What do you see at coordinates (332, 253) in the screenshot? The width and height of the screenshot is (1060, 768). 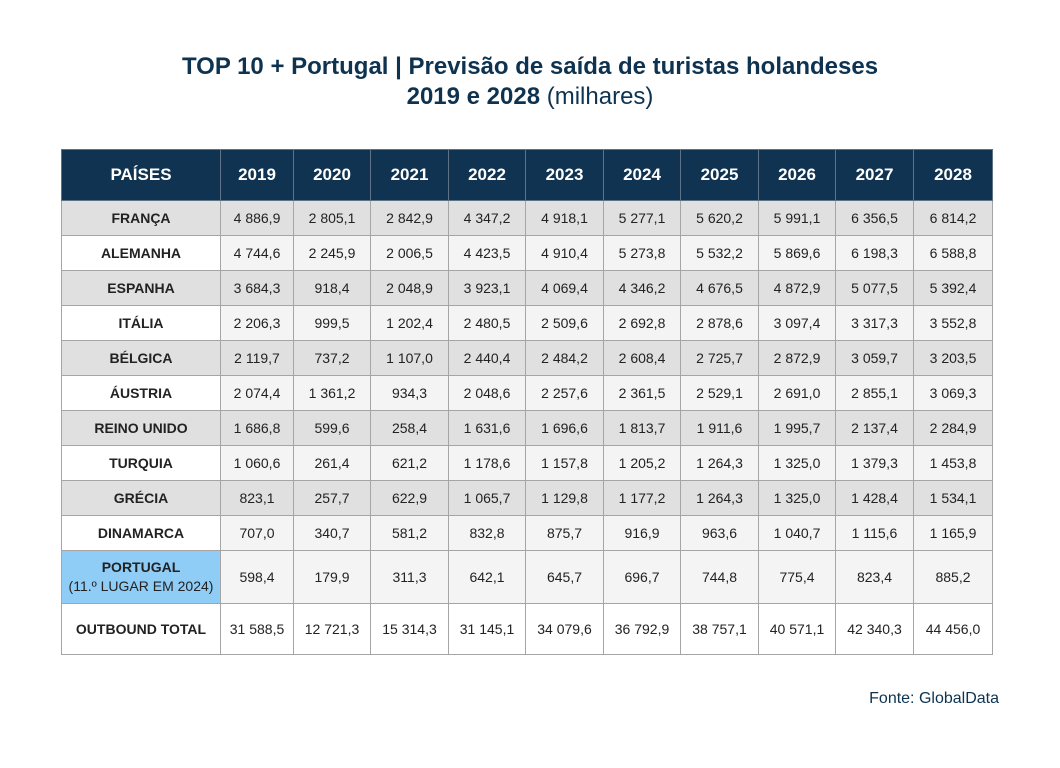 I see `value-cell: 2 245,9` at bounding box center [332, 253].